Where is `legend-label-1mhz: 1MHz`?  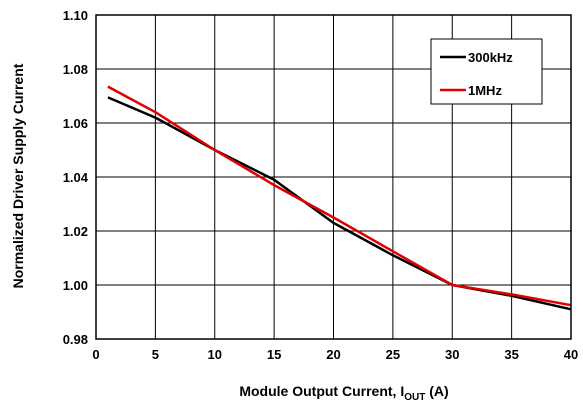
legend-label-1mhz: 1MHz is located at coordinates (485, 90).